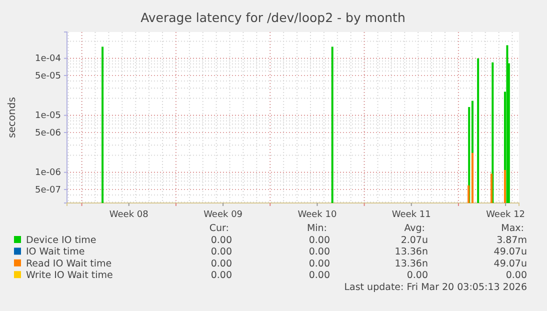  What do you see at coordinates (70, 276) in the screenshot?
I see `legend-label: Write IO Wait time` at bounding box center [70, 276].